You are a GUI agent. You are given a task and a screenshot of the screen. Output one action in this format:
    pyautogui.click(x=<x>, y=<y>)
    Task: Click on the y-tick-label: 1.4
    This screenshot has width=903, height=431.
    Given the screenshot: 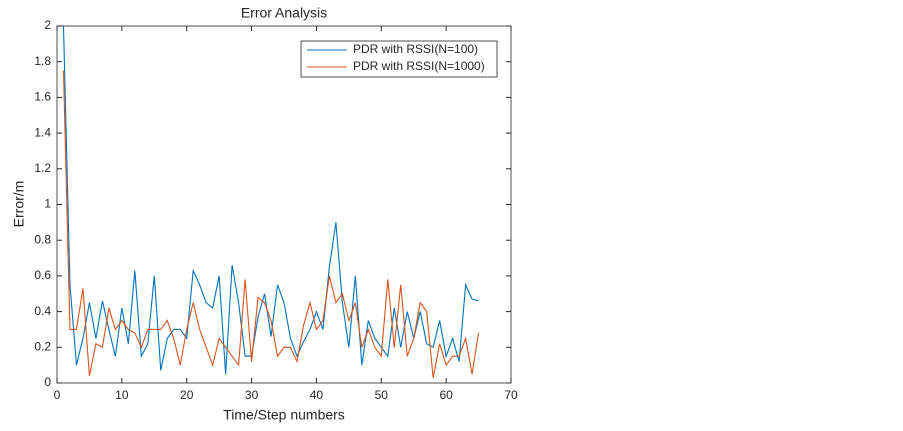 What is the action you would take?
    pyautogui.click(x=42, y=132)
    